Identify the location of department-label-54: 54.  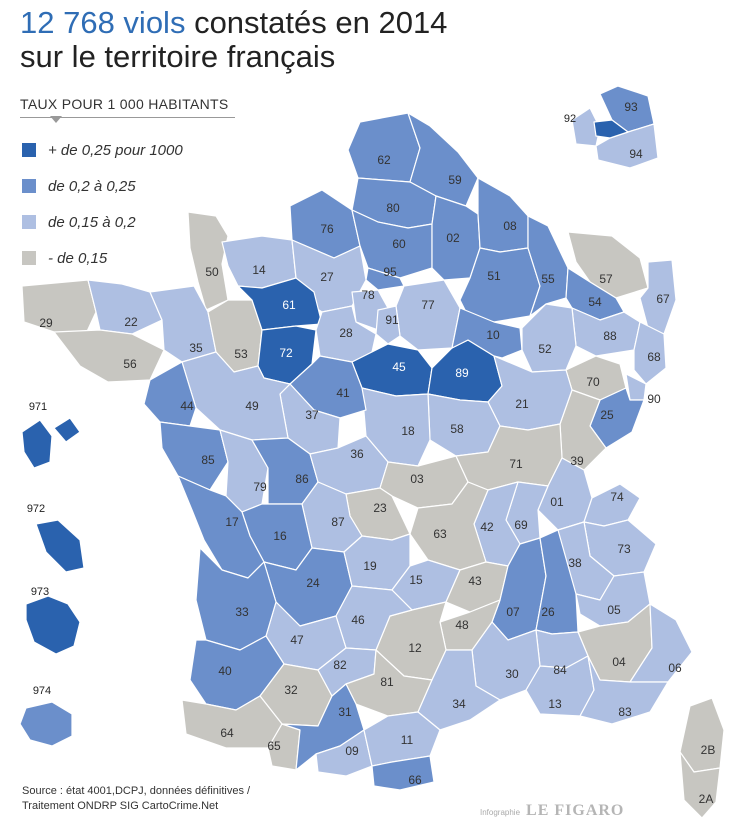
(595, 302).